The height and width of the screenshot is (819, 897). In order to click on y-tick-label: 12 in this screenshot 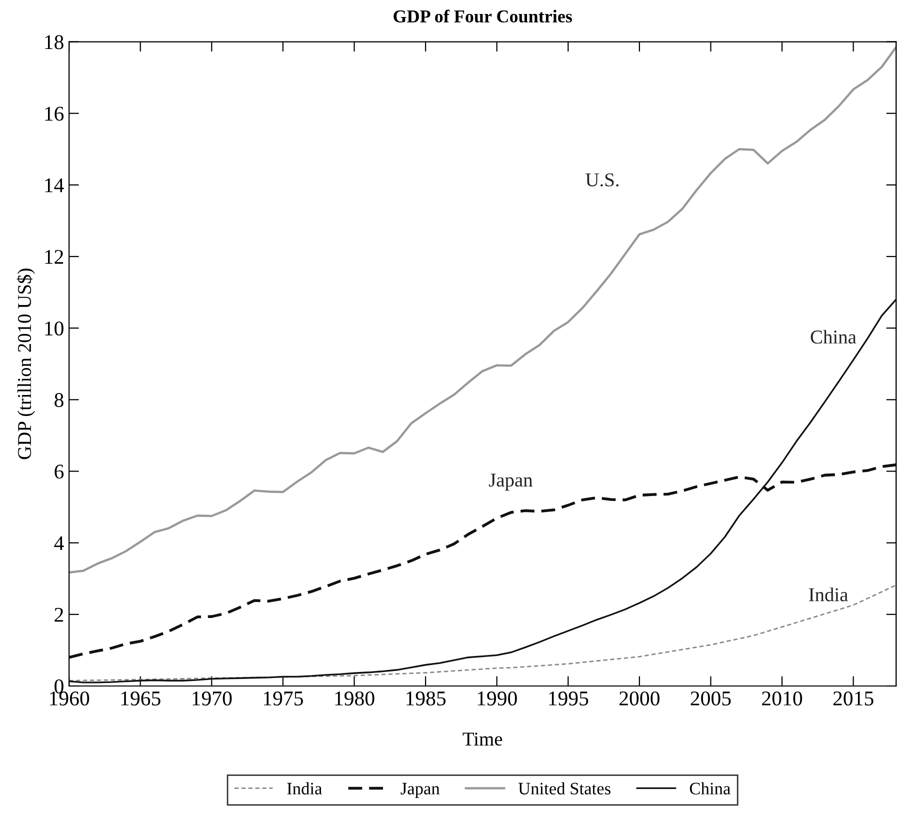, I will do `click(54, 257)`.